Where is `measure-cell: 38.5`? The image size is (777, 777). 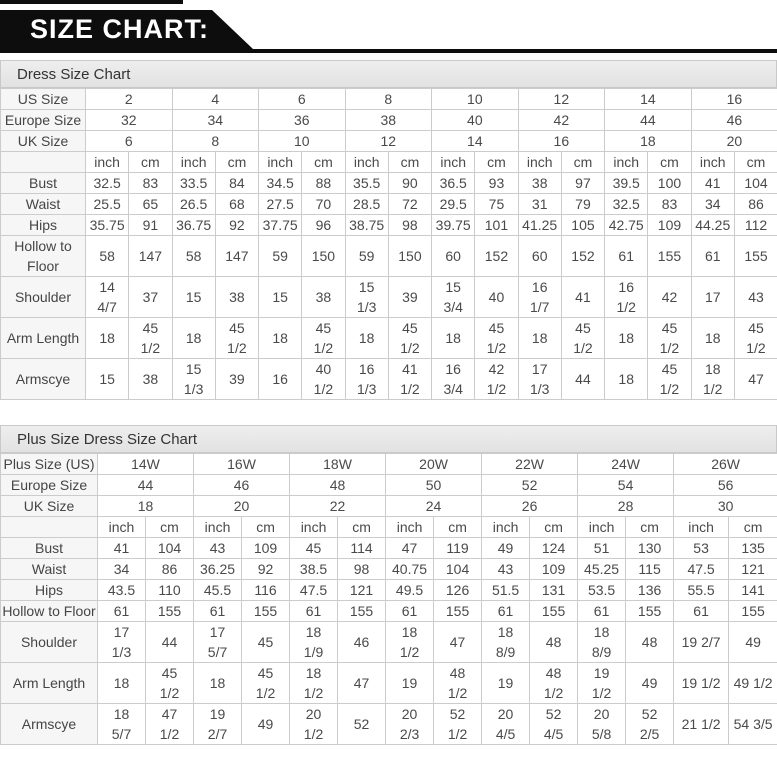
measure-cell: 38.5 is located at coordinates (314, 569).